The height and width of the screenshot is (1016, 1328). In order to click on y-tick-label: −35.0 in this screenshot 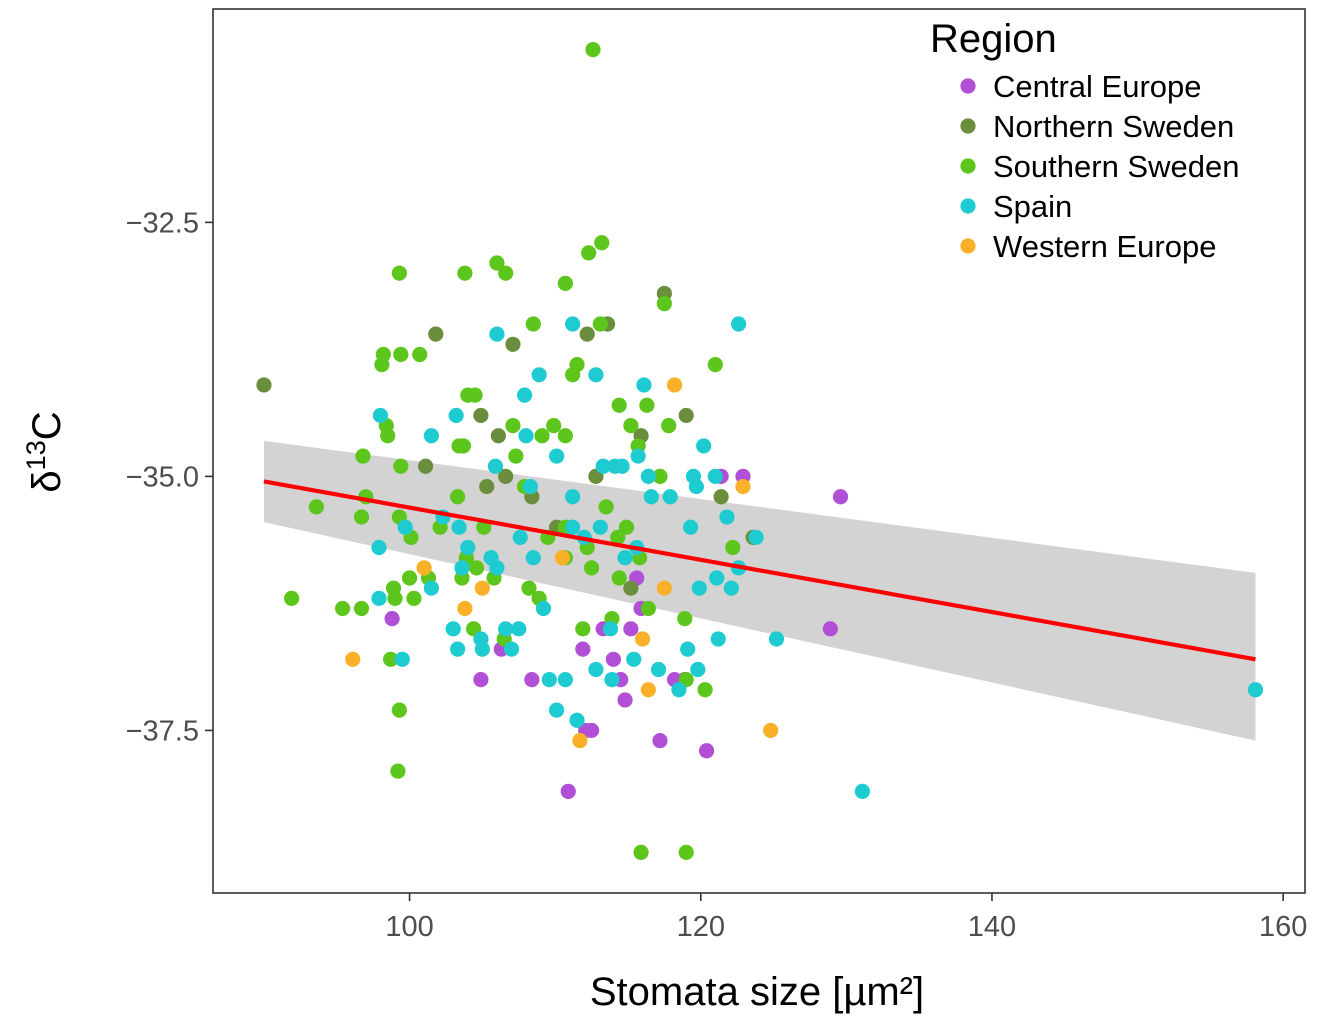, I will do `click(162, 477)`.